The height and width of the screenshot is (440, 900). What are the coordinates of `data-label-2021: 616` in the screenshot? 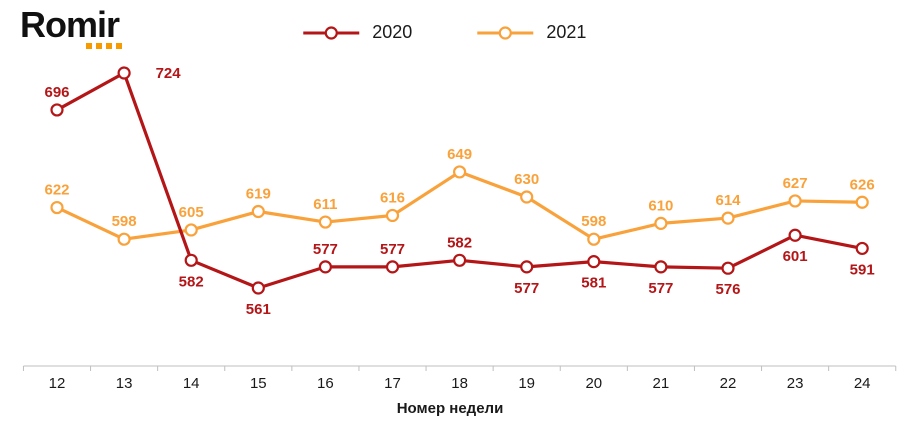 It's located at (392, 197).